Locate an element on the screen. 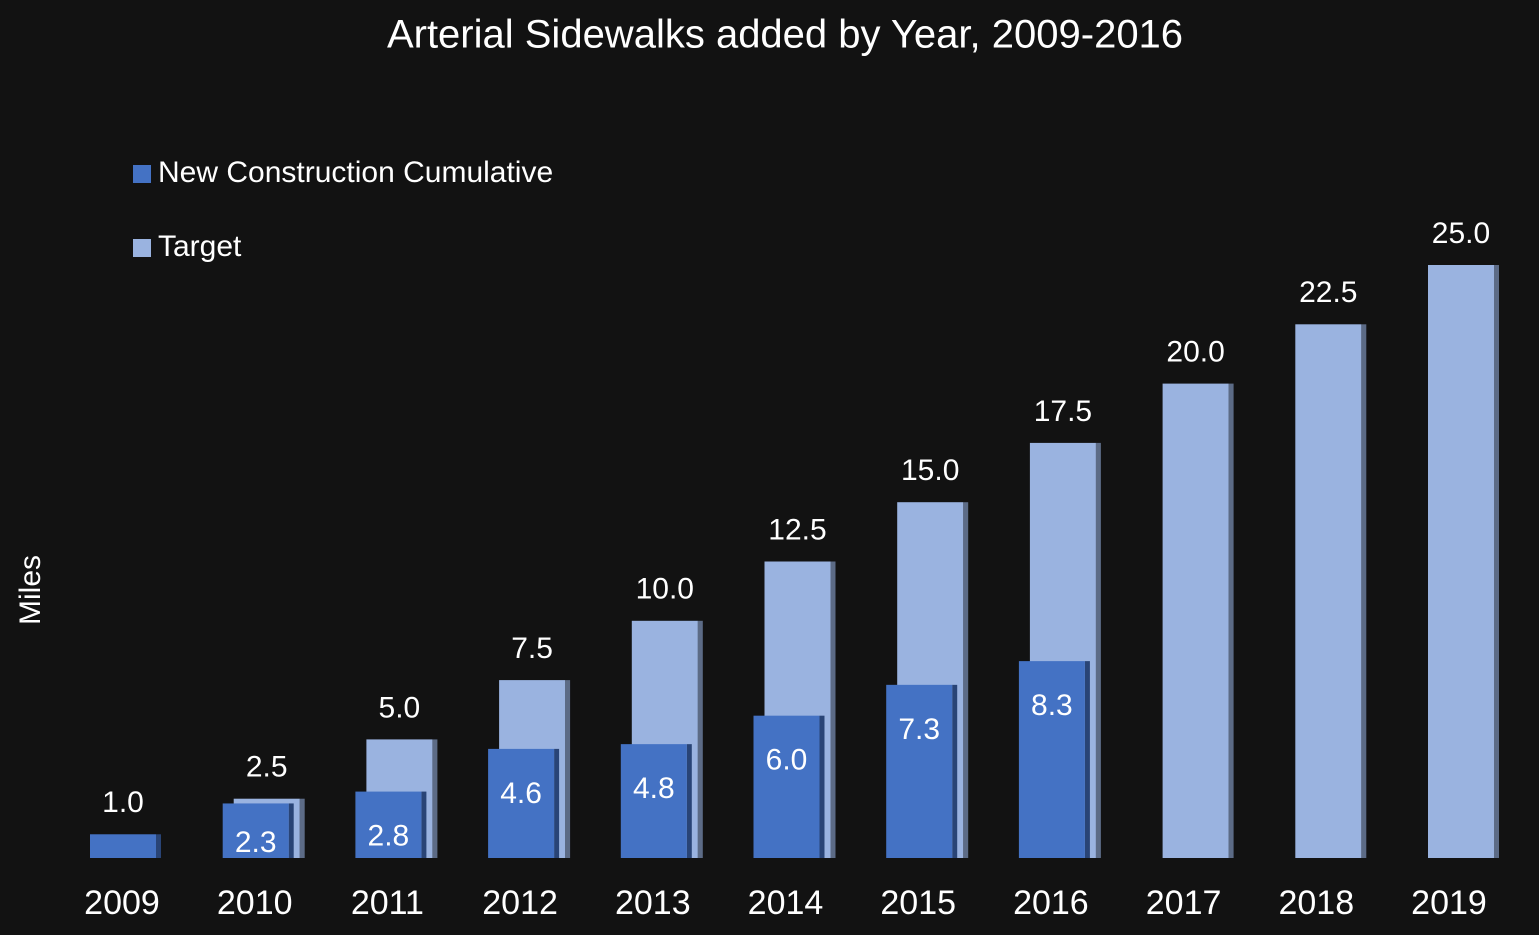  data-label: 25.0 is located at coordinates (1461, 233).